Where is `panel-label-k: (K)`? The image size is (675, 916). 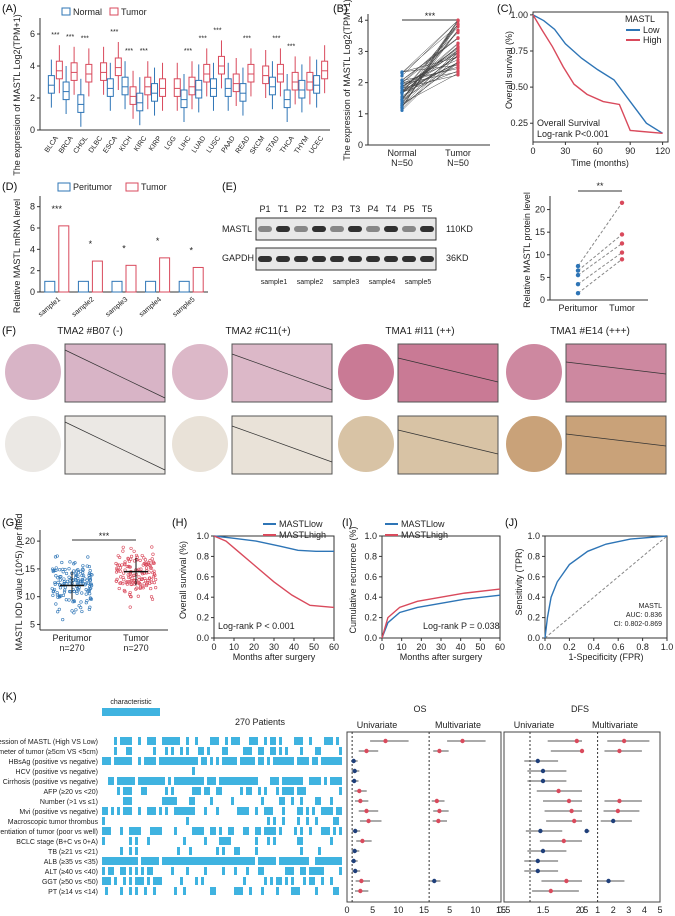 panel-label-k: (K) is located at coordinates (9, 697).